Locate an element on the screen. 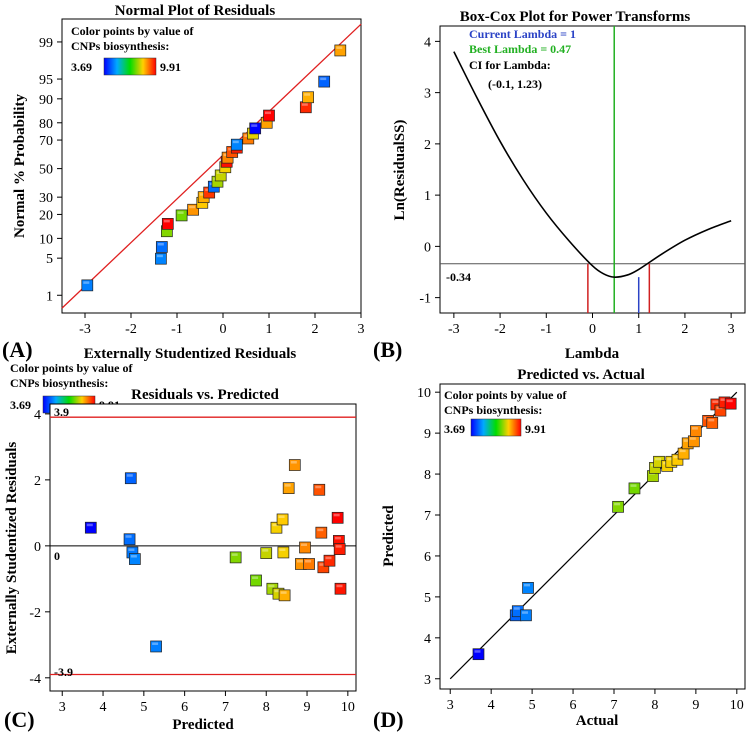  panel-c-point-16-highlight is located at coordinates (293, 462).